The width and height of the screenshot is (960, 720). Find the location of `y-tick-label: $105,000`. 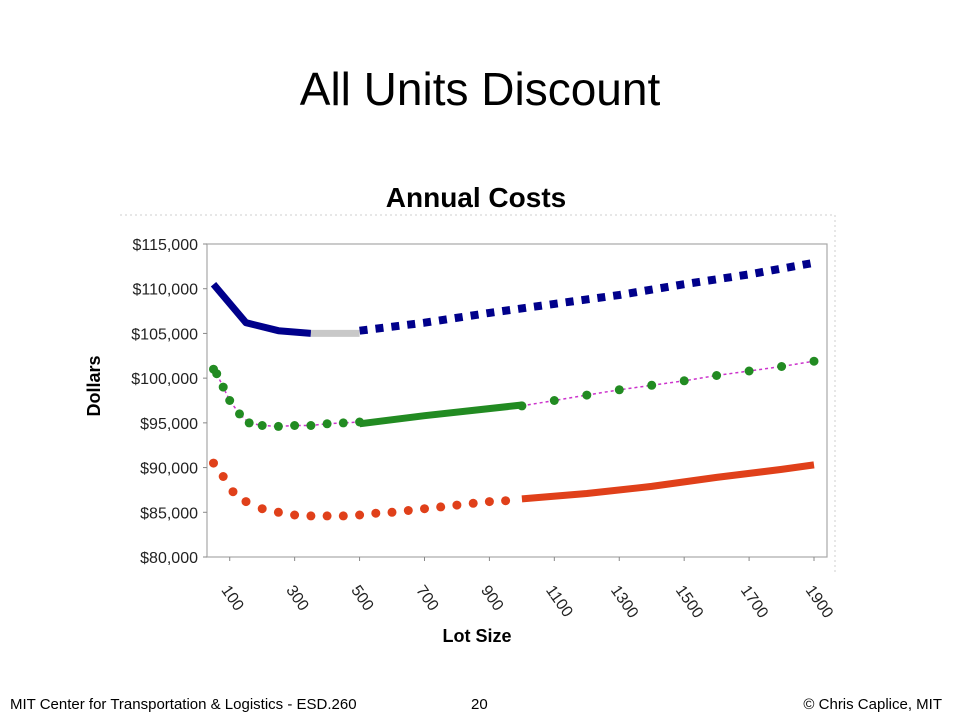

y-tick-label: $105,000 is located at coordinates (164, 334).